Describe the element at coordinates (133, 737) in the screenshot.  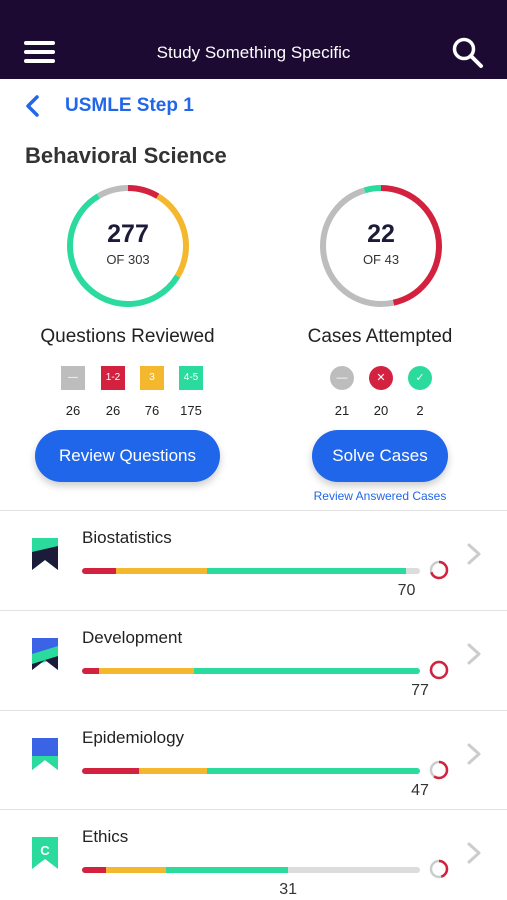
I see `subject-name: Epidemiology` at that location.